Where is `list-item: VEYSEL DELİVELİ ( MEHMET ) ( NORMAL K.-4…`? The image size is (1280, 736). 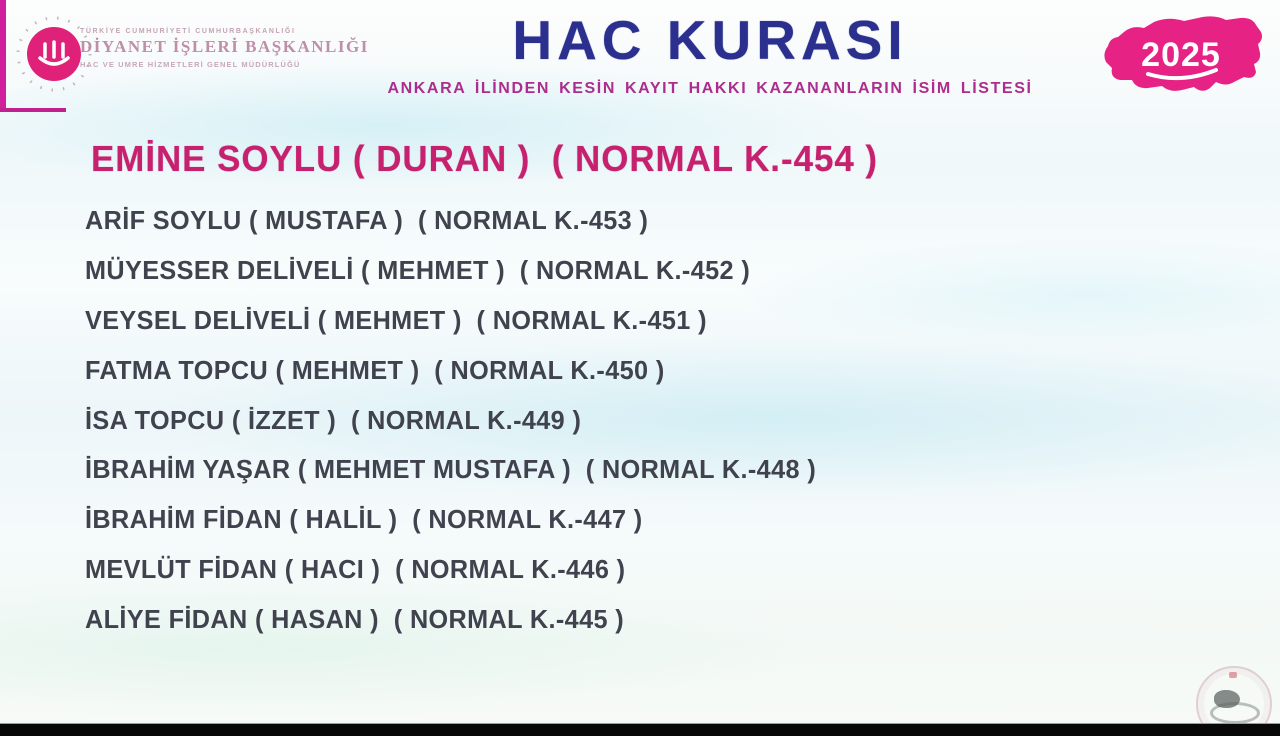 list-item: VEYSEL DELİVELİ ( MEHMET ) ( NORMAL K.-4… is located at coordinates (396, 320).